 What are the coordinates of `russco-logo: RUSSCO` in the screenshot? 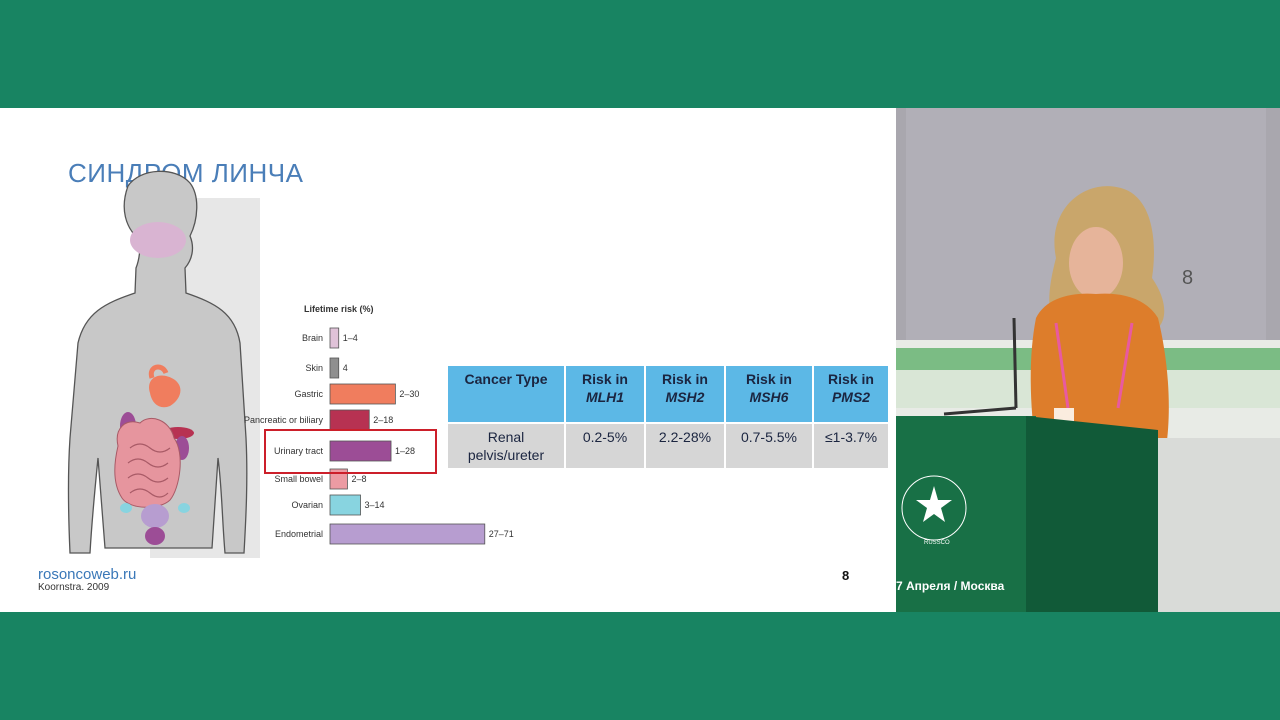 It's located at (934, 510).